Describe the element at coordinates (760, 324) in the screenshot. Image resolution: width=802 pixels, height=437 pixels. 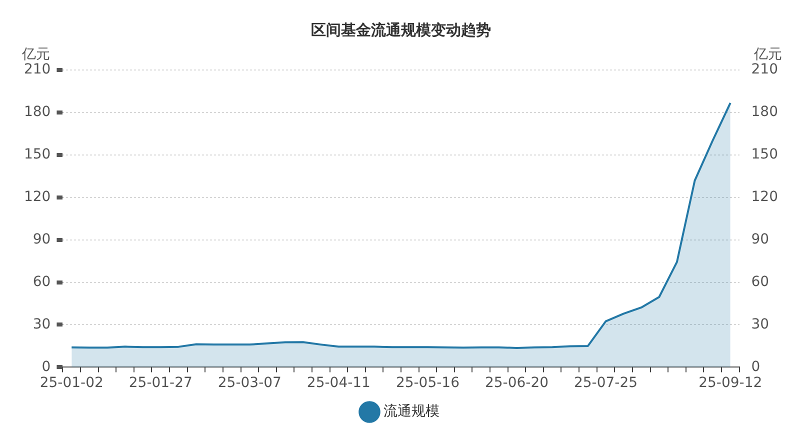
I see `y2-tick-label: 30` at that location.